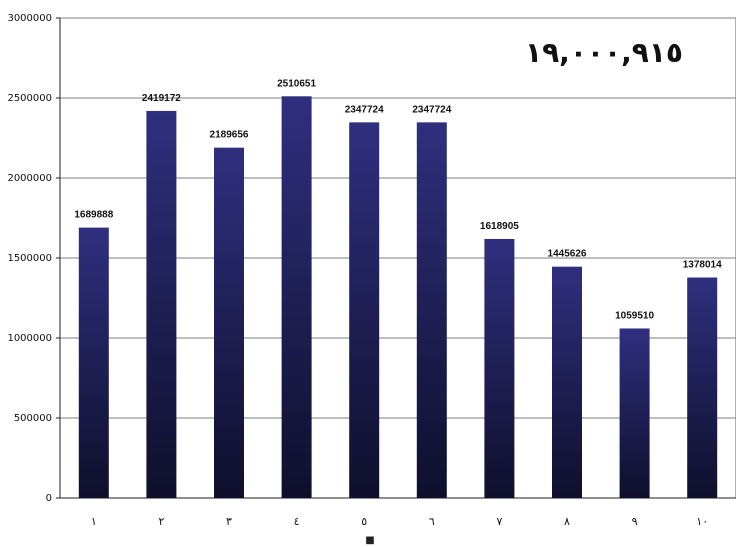 Image resolution: width=736 pixels, height=547 pixels. Describe the element at coordinates (229, 135) in the screenshot. I see `bar-value-label: 2189656` at that location.